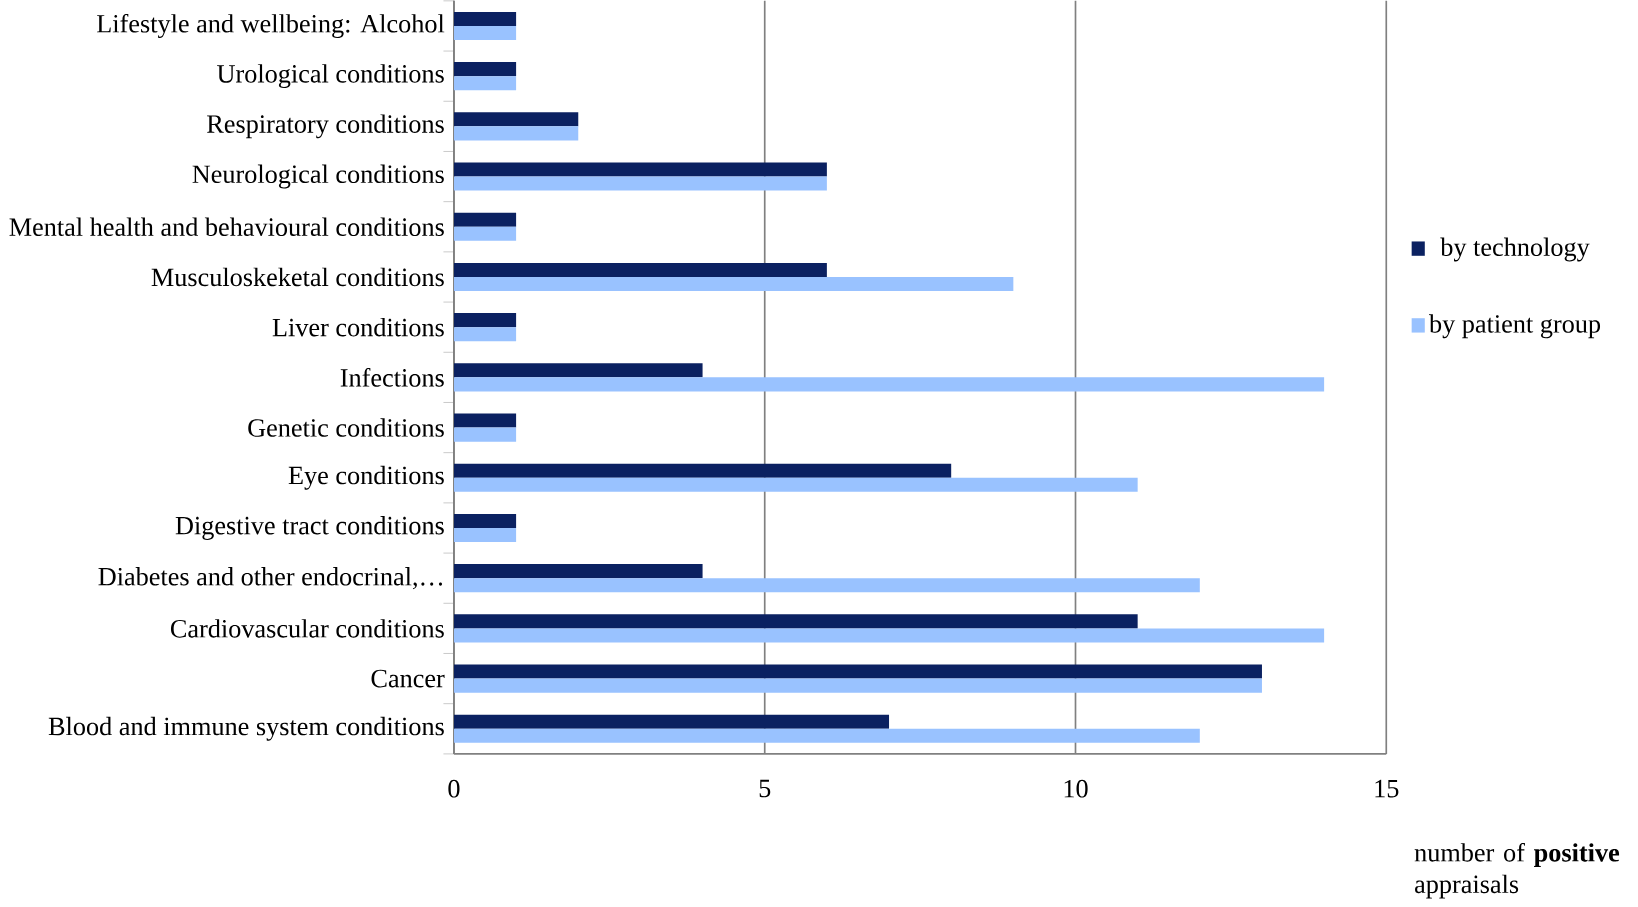 The image size is (1638, 907). Describe the element at coordinates (297, 277) in the screenshot. I see `y-tick-label: Musculoskeketal conditions` at that location.